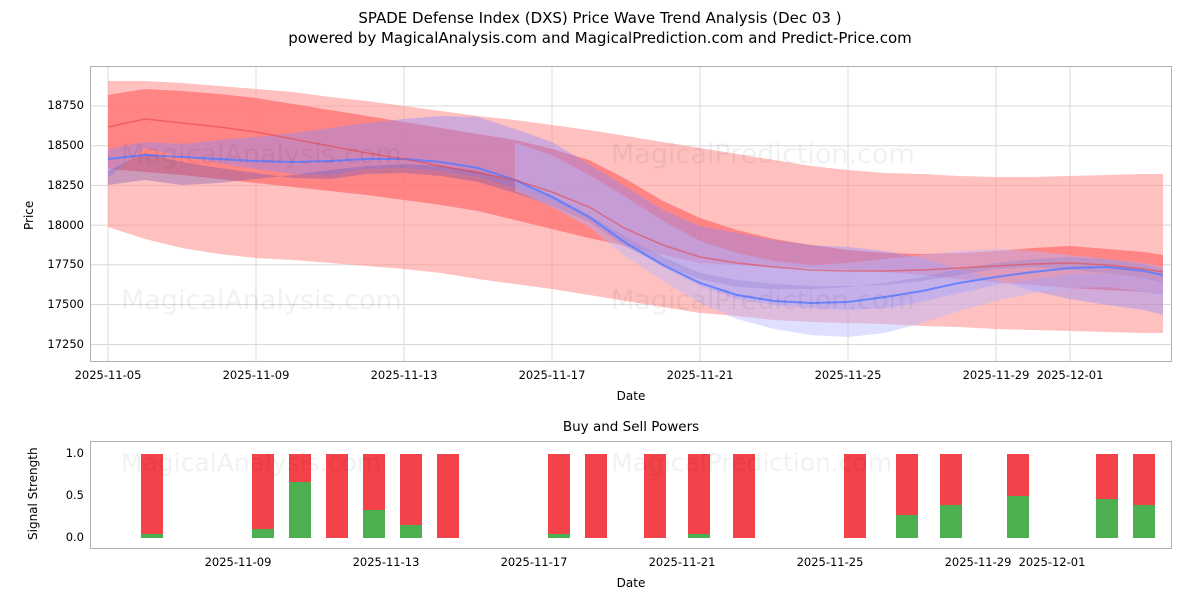 The image size is (1200, 600). What do you see at coordinates (29, 215) in the screenshot?
I see `price-y-axis-label: Price` at bounding box center [29, 215].